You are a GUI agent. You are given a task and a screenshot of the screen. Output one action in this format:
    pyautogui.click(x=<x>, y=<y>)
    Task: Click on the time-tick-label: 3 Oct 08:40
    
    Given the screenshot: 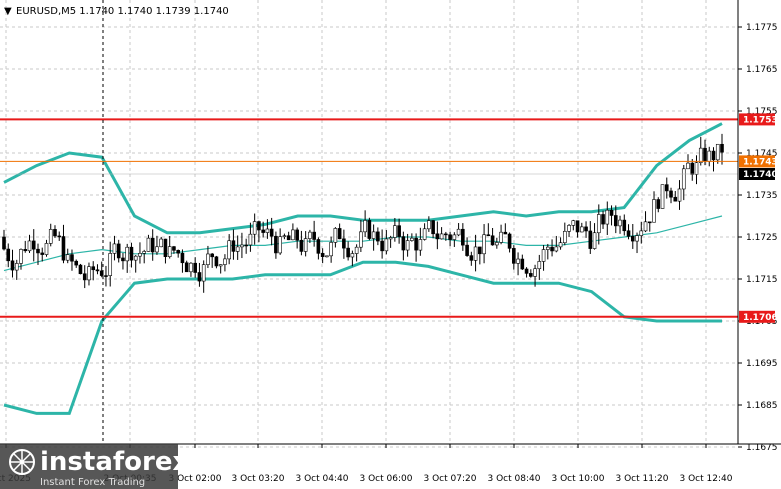 What is the action you would take?
    pyautogui.click(x=514, y=479)
    